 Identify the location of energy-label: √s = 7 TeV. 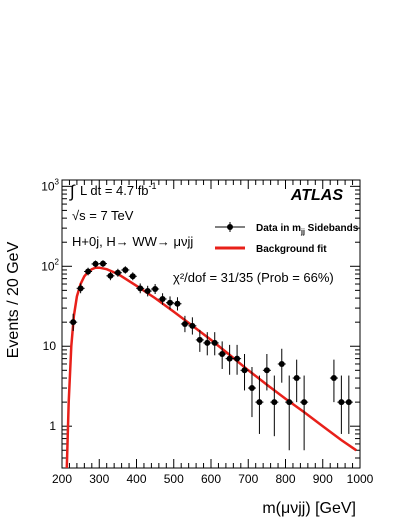
(103, 215).